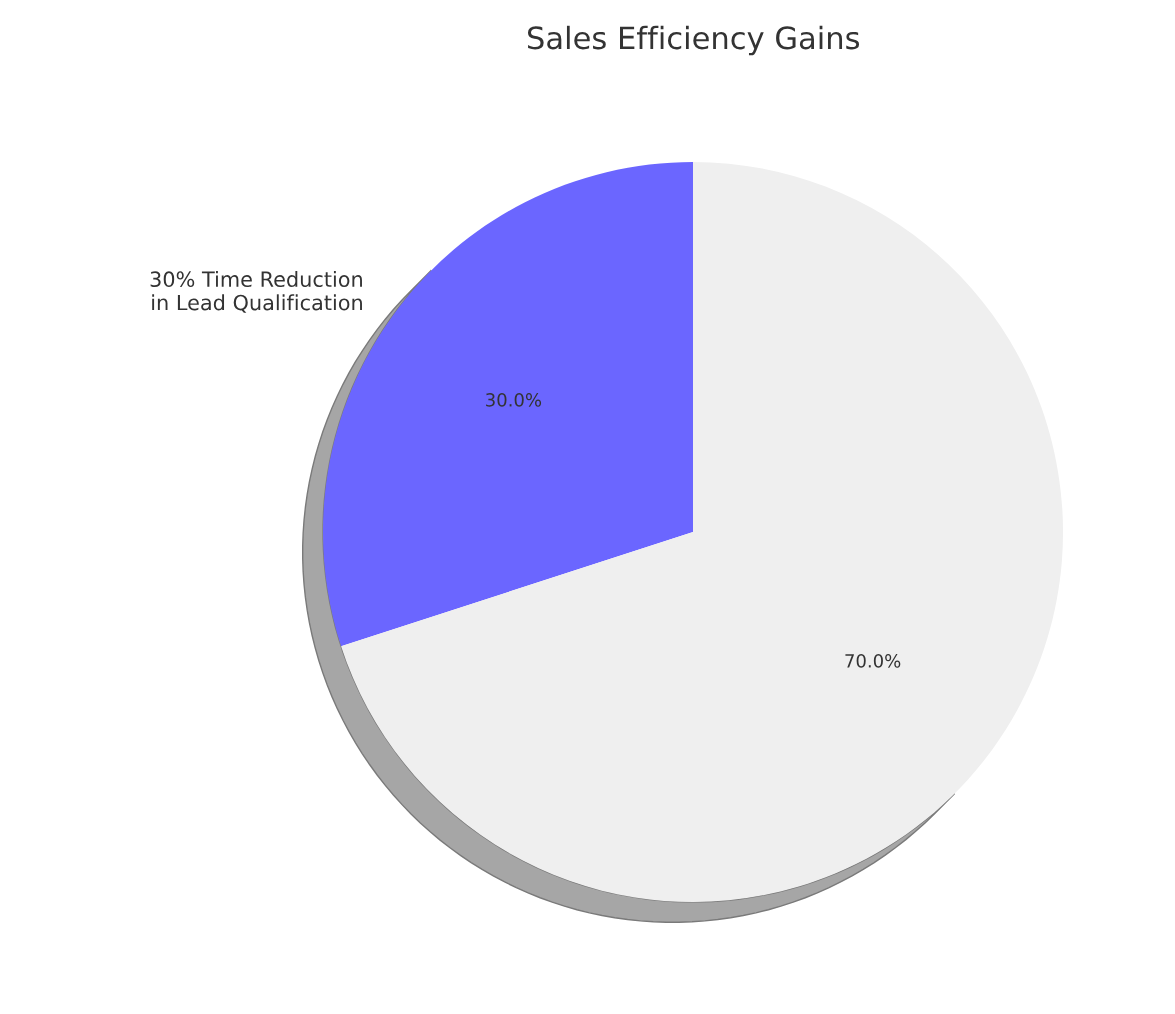 This screenshot has height=1014, width=1175. Describe the element at coordinates (514, 400) in the screenshot. I see `data-label: 30.0%` at that location.